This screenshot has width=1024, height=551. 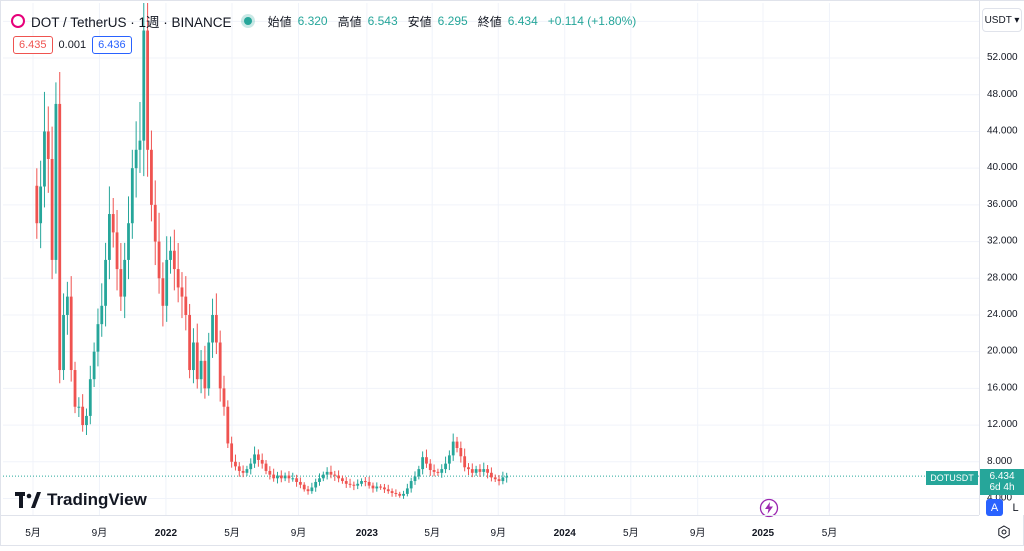 What do you see at coordinates (490, 530) in the screenshot?
I see `time-axis: 5月 9月 2022 5月 9月 2023 5月 9月 2024 5月 9月 2025 5月` at bounding box center [490, 530].